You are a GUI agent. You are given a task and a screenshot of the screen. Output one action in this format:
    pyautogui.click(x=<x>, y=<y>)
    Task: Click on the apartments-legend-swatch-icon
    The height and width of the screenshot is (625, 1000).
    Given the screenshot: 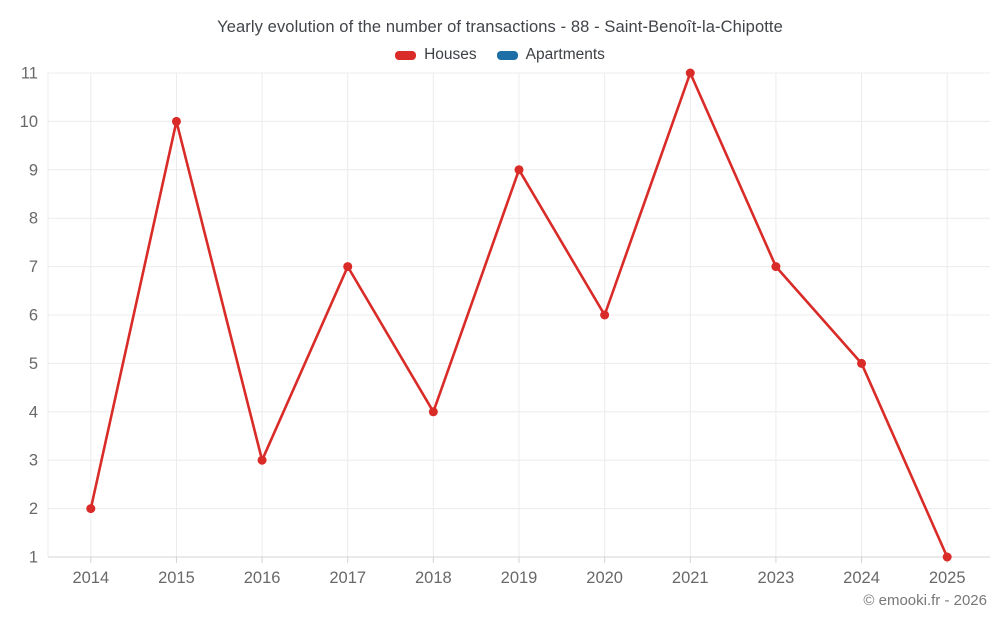 What is the action you would take?
    pyautogui.click(x=507, y=55)
    